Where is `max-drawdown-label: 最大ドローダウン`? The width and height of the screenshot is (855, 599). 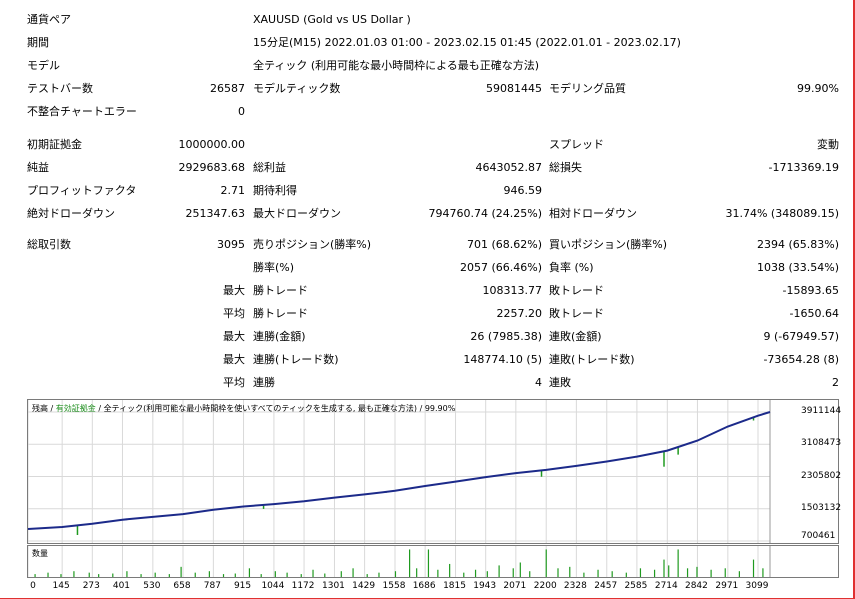
max-drawdown-label: 最大ドローダウン is located at coordinates (297, 213).